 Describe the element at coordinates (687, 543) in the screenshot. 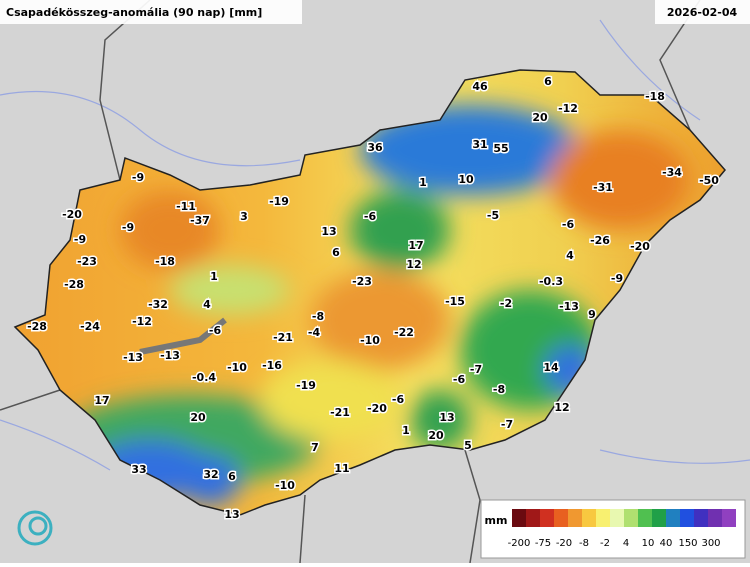

I see `legend-label: 150` at that location.